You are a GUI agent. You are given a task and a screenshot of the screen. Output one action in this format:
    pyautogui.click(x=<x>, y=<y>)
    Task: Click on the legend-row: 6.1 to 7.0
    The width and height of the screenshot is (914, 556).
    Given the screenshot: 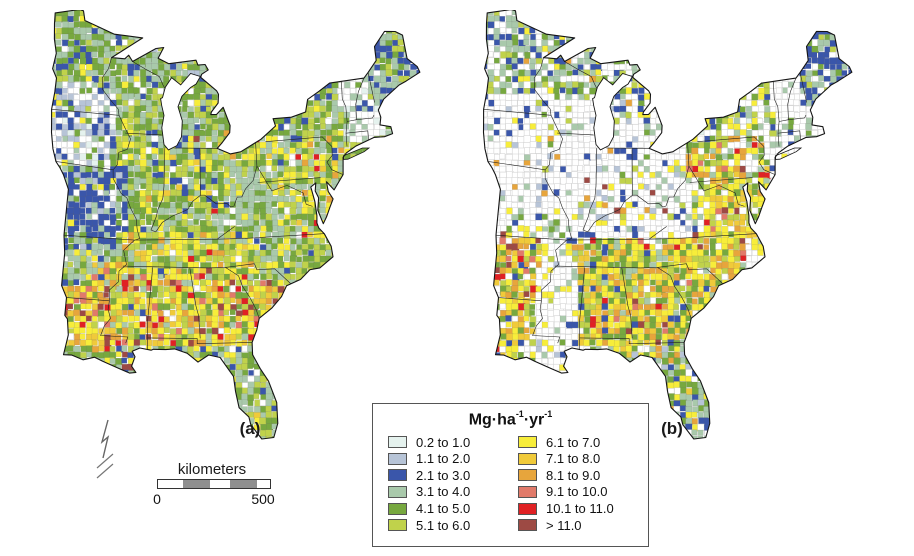 What is the action you would take?
    pyautogui.click(x=566, y=442)
    